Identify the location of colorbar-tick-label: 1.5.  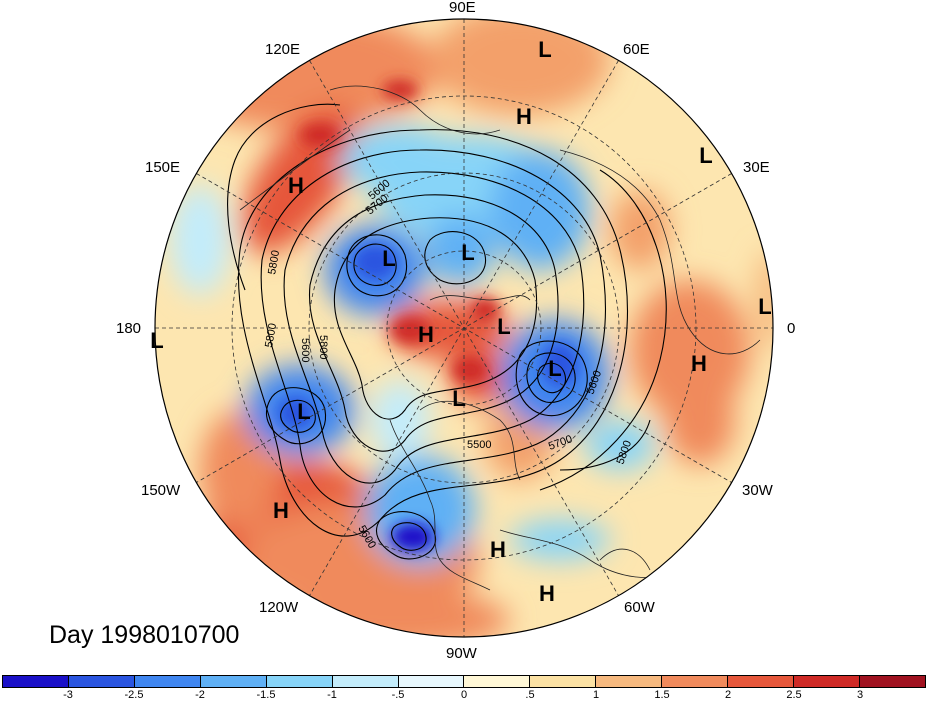
(662, 695).